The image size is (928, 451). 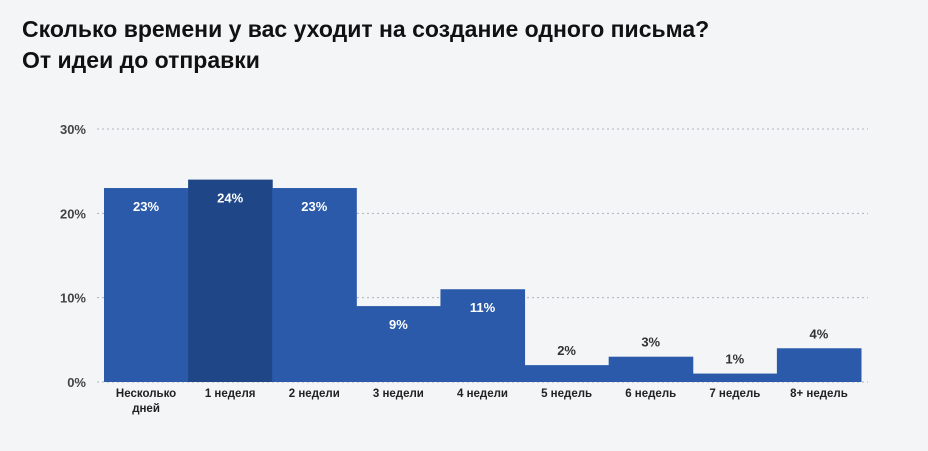 What do you see at coordinates (314, 394) in the screenshot?
I see `x-tick-label: 2 недели` at bounding box center [314, 394].